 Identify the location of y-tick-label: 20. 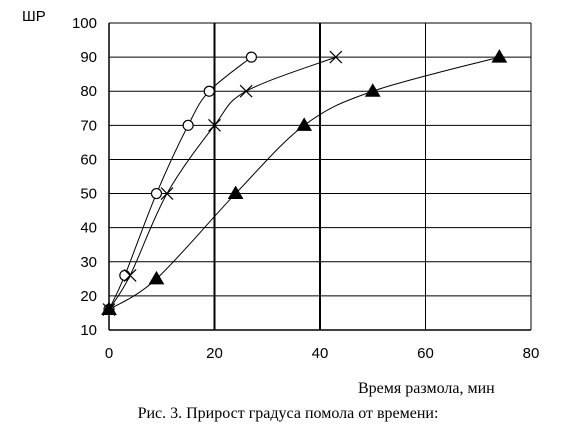
(88, 296).